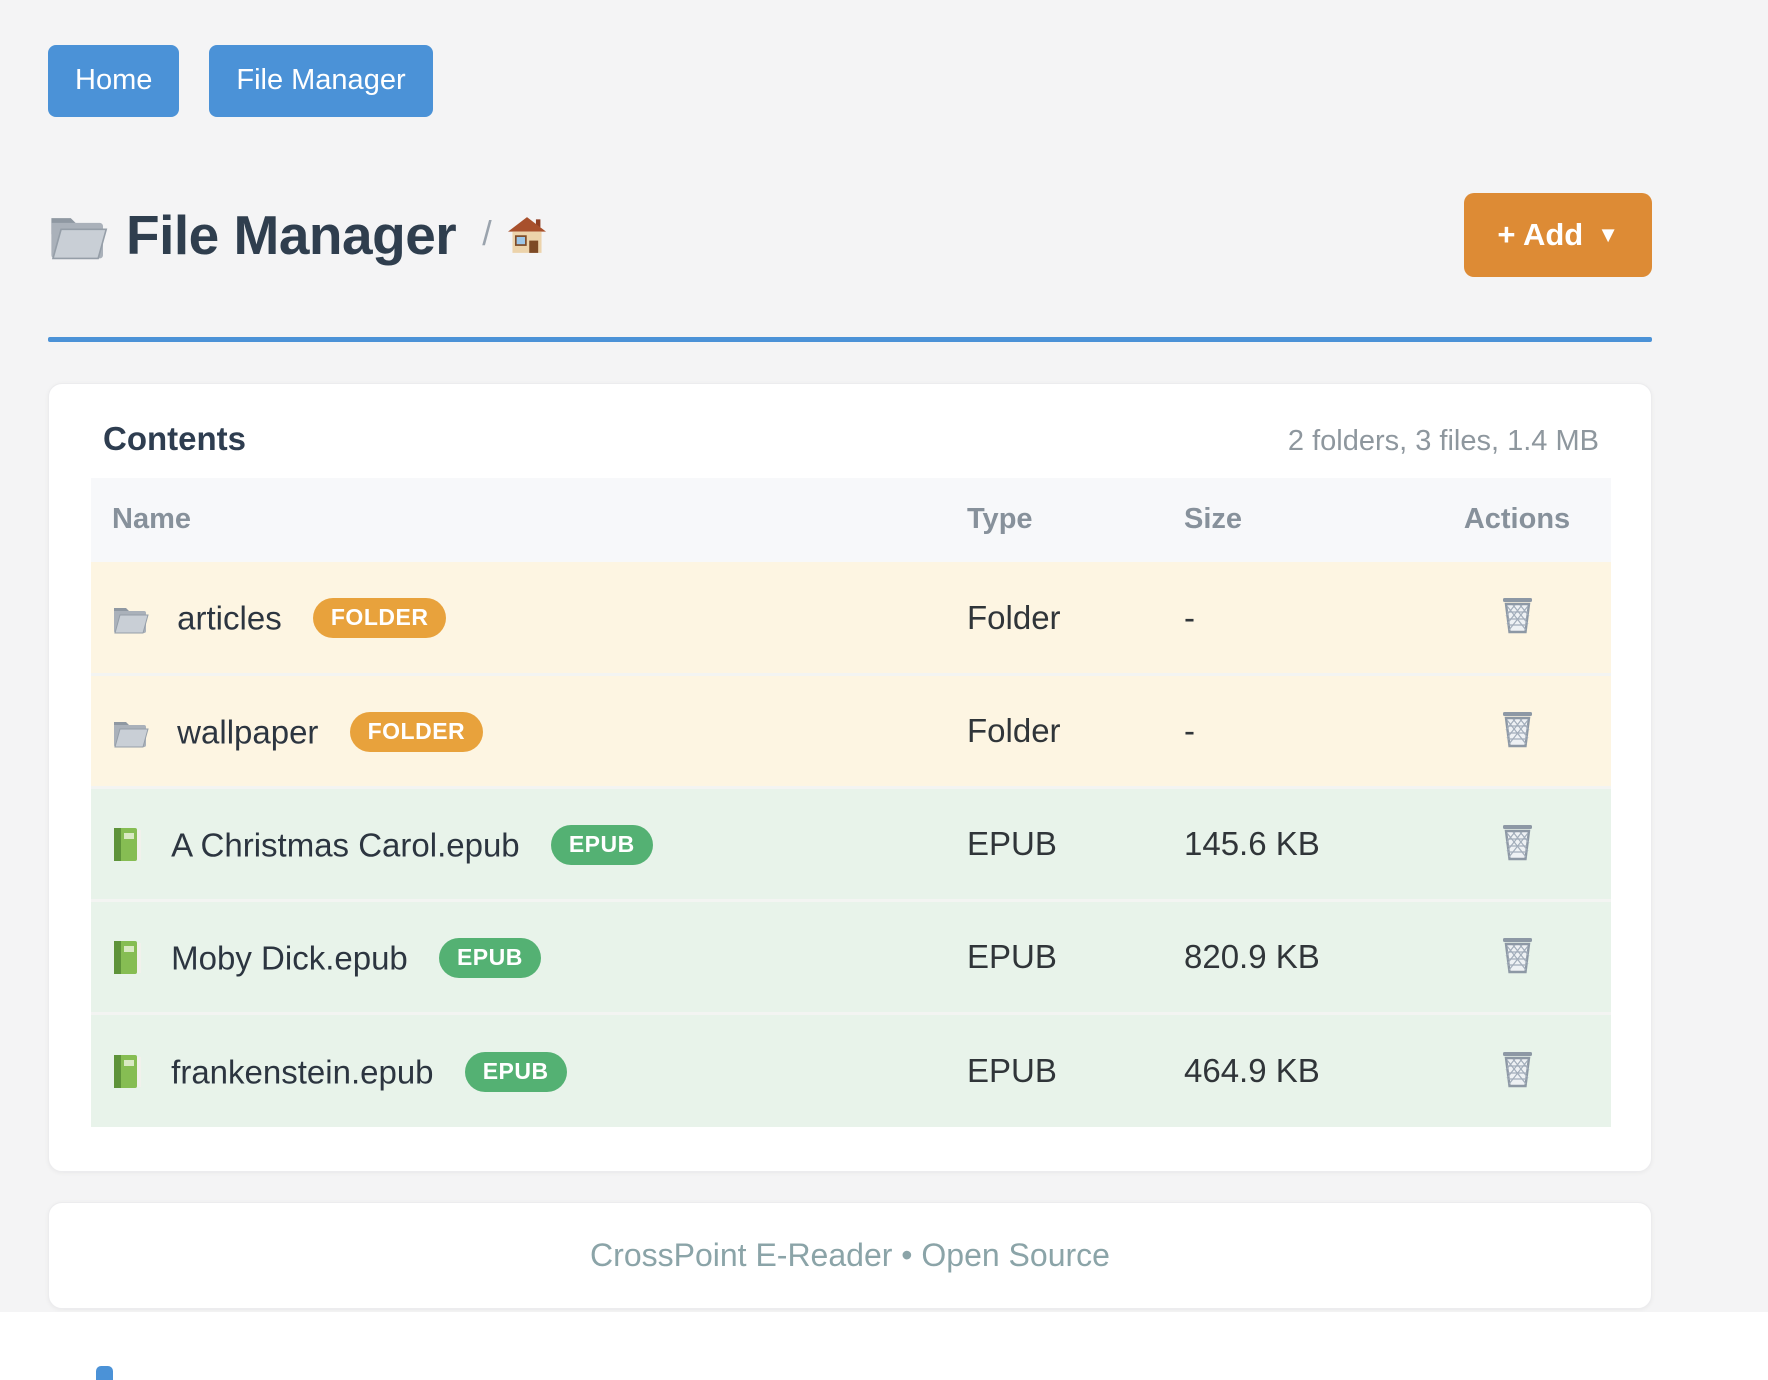  I want to click on contents-heading: Contents, so click(174, 438).